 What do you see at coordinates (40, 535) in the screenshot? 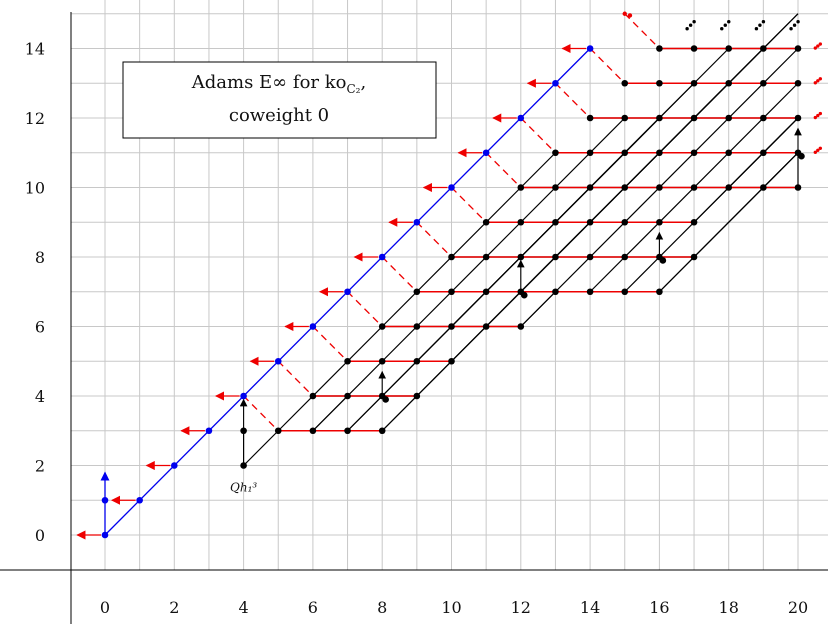
I see `y-tick-label: 0` at bounding box center [40, 535].